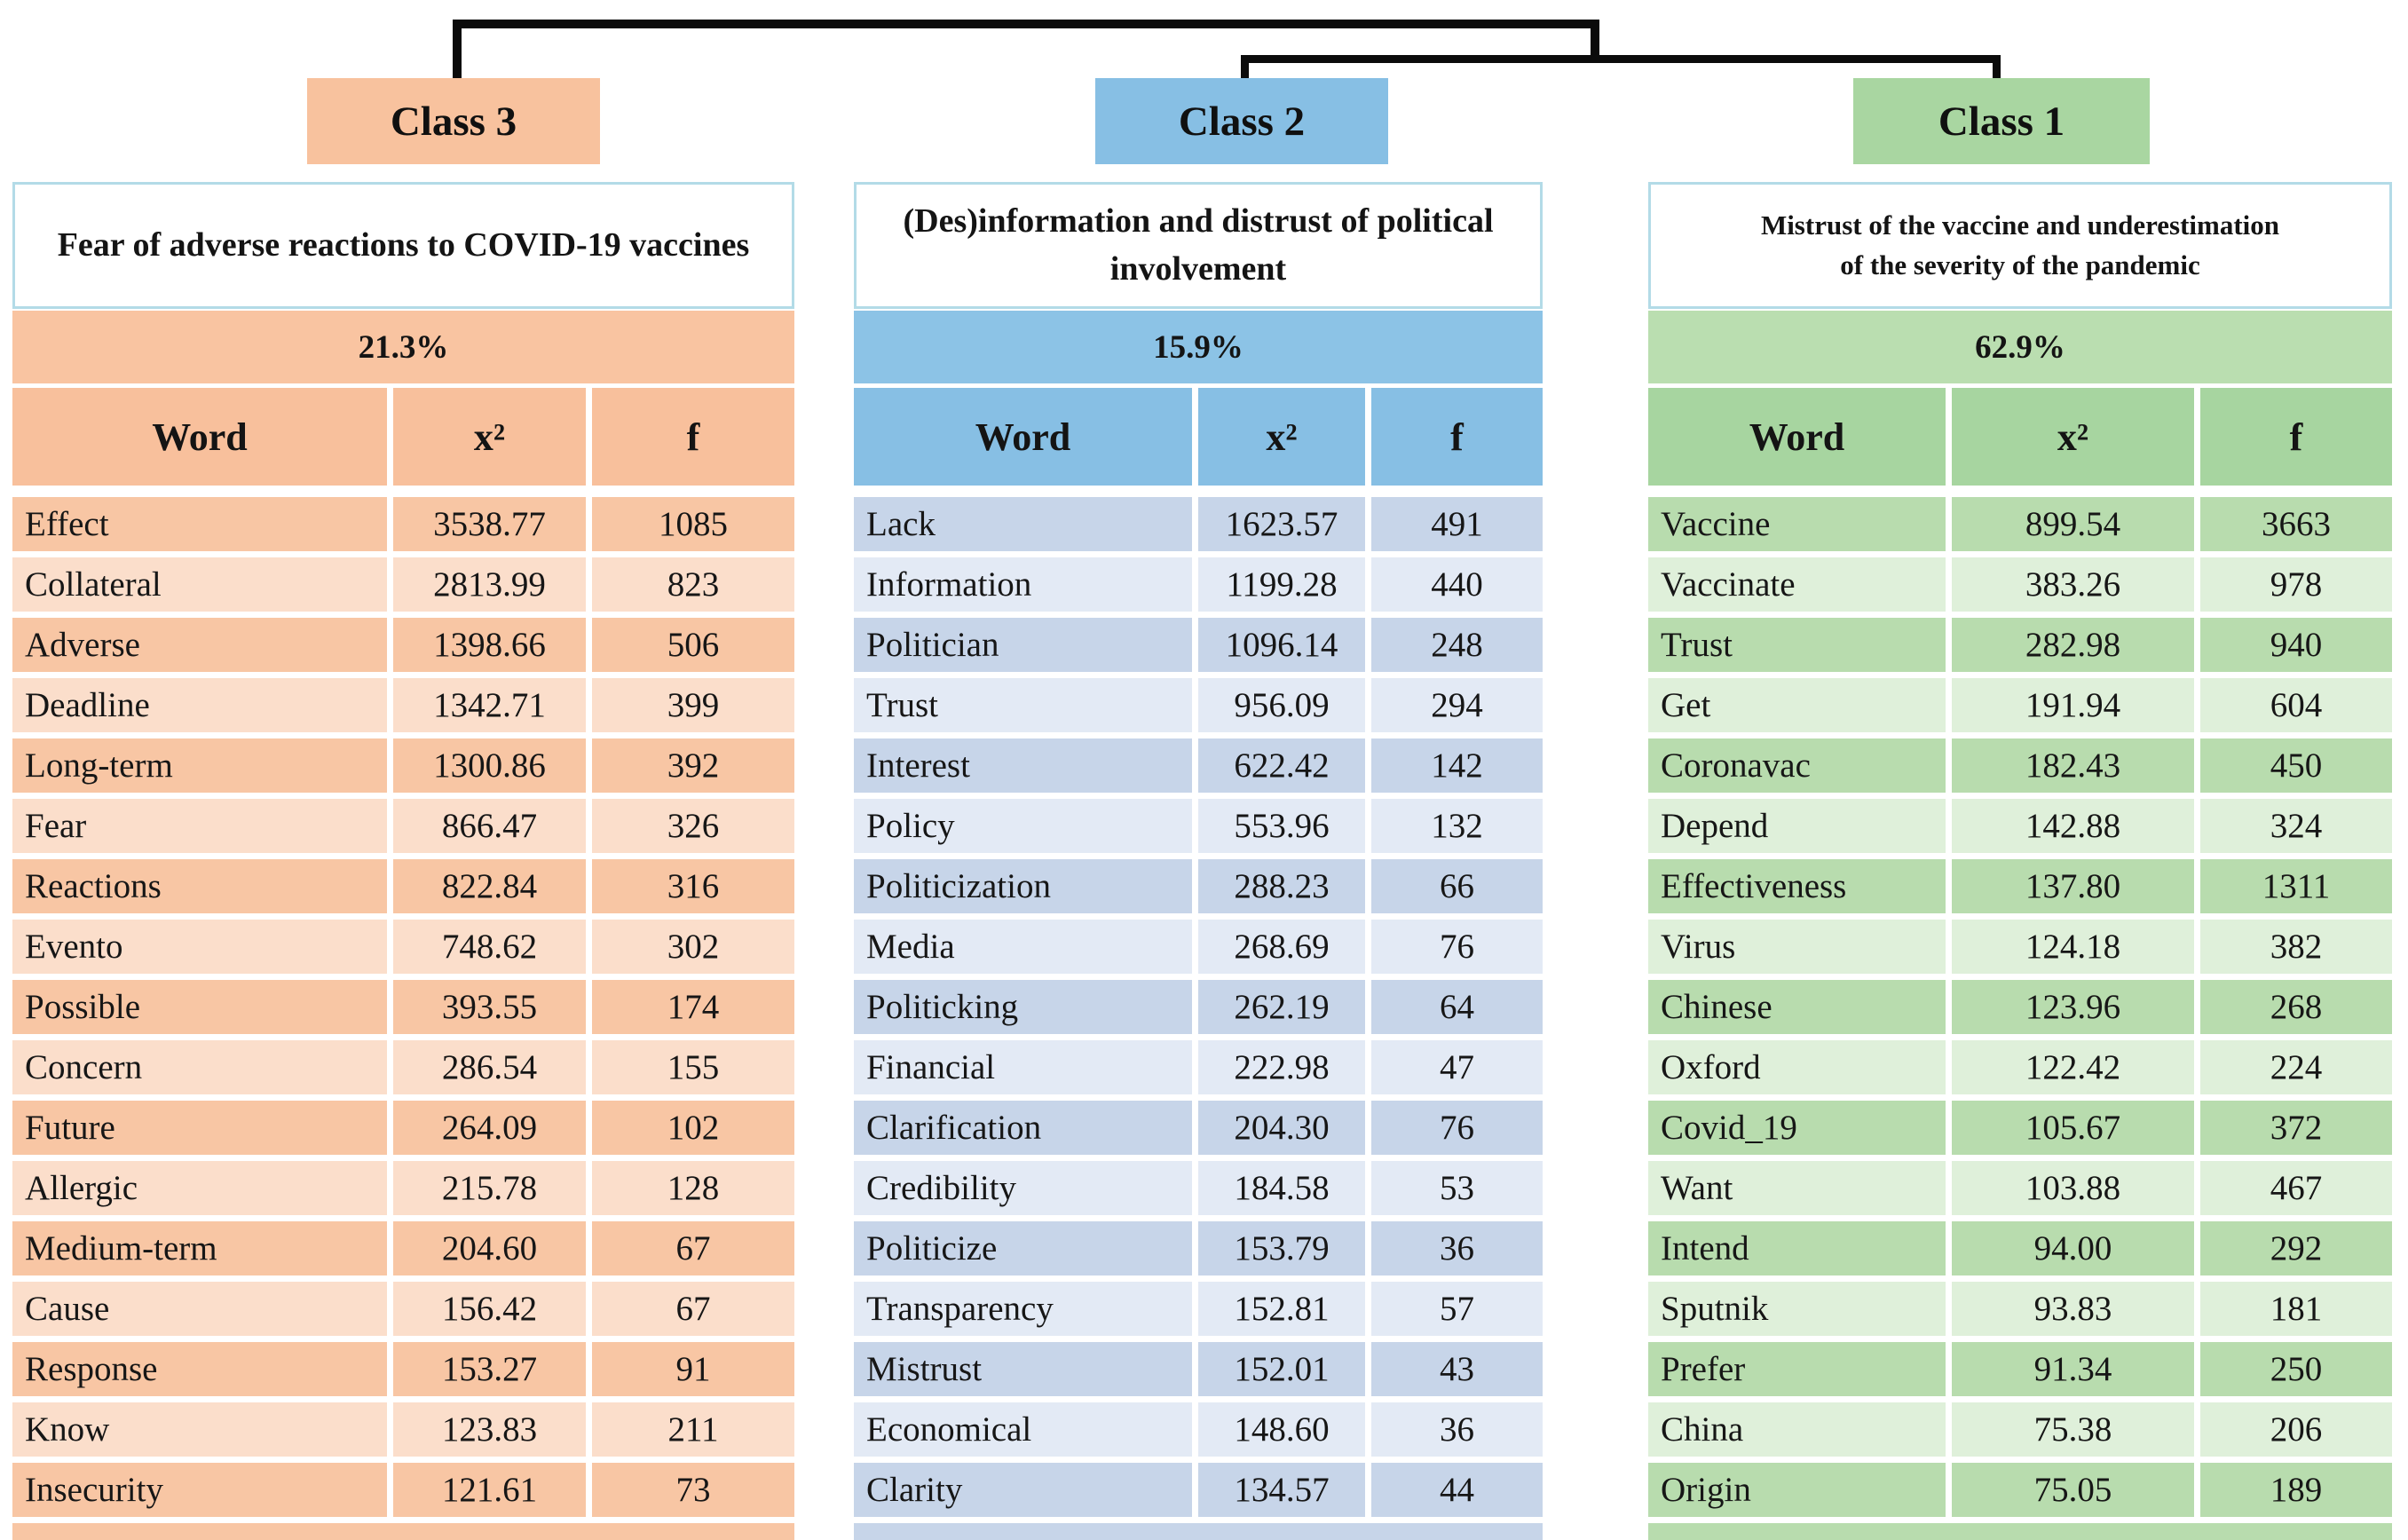  Describe the element at coordinates (489, 1309) in the screenshot. I see `chi2-cell: 156.42` at that location.